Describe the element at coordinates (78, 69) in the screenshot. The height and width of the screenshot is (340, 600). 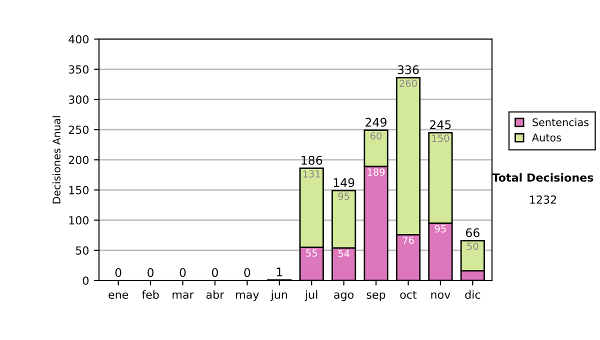
I see `y-tick-label: 350` at that location.